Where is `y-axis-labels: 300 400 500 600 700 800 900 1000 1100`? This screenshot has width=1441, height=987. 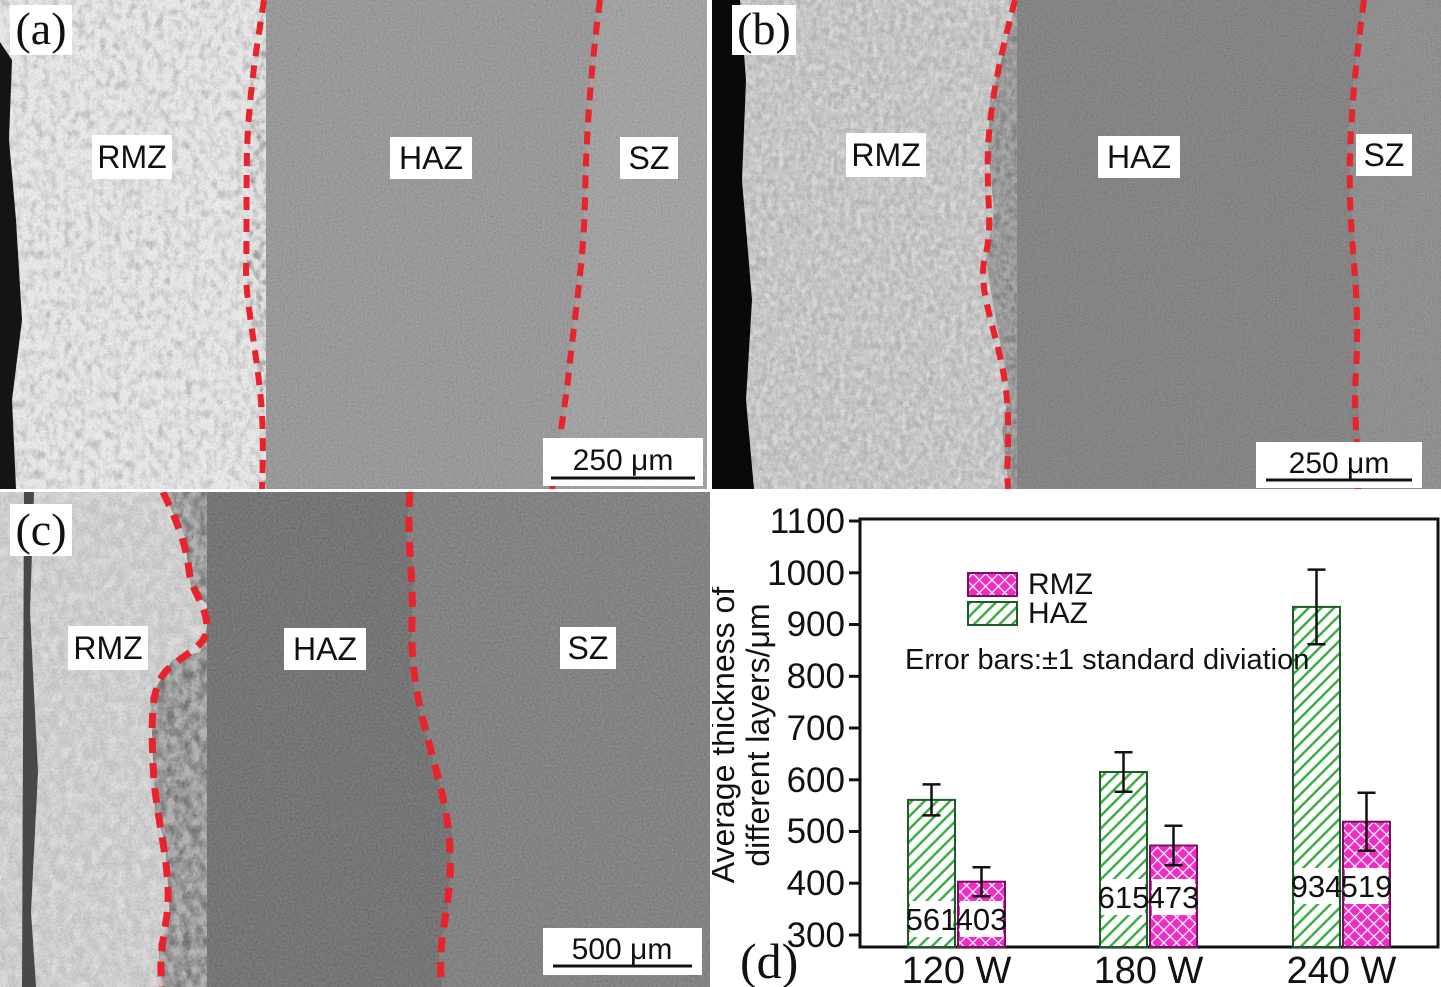
y-axis-labels: 300 400 500 600 700 800 900 1000 1100 is located at coordinates (806, 728).